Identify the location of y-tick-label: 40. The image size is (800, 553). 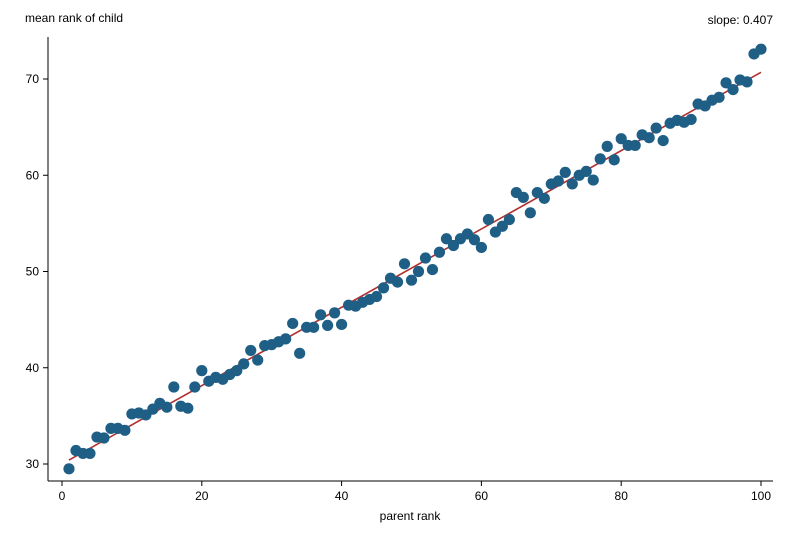
(33, 368).